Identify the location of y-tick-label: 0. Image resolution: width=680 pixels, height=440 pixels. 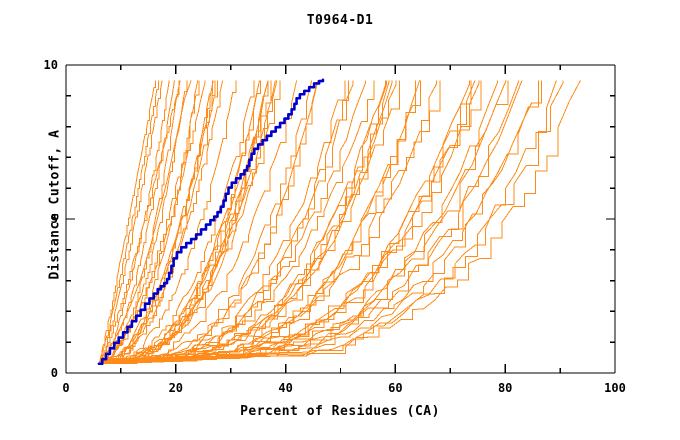
(54, 373).